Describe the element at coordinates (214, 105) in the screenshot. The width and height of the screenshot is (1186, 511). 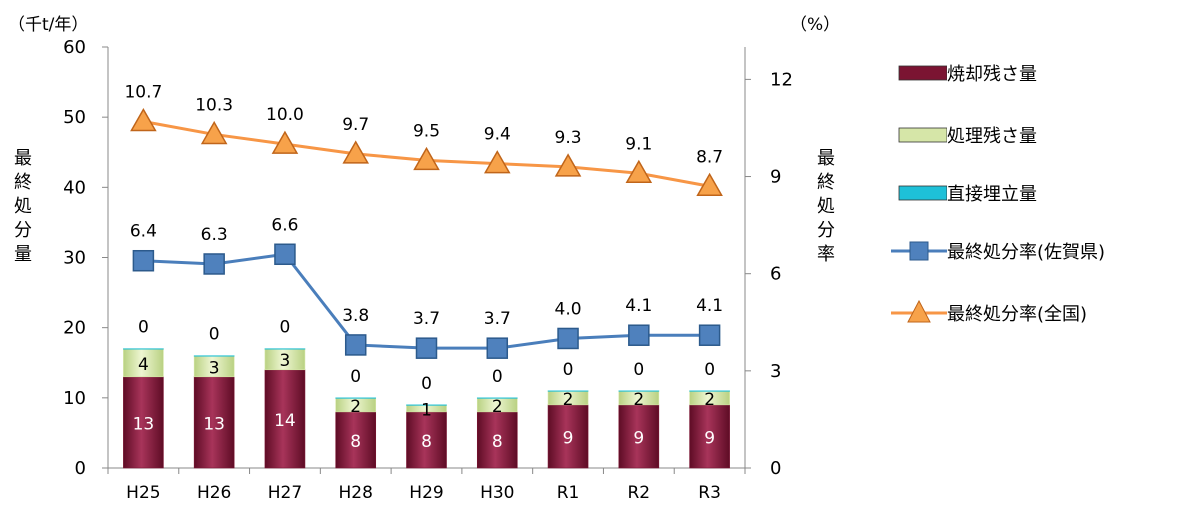
I see `line-value-label: 10.3` at that location.